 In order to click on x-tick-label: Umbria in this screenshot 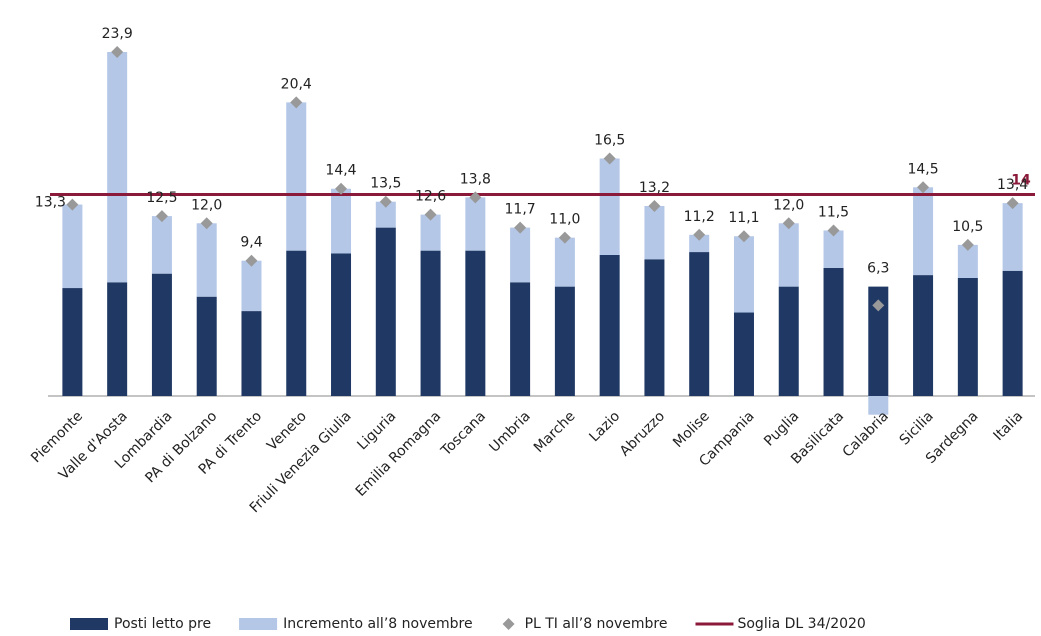, I will do `click(509, 431)`.